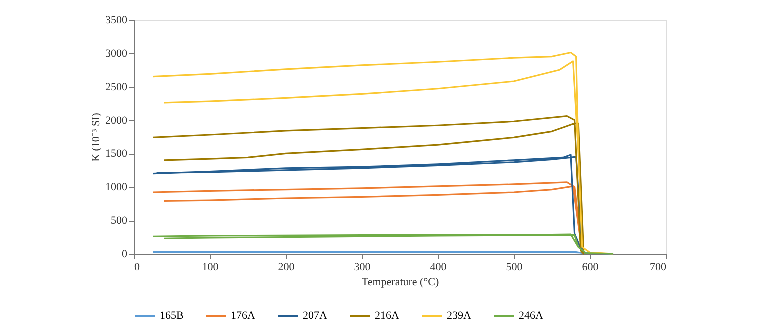 The image size is (758, 328). I want to click on x-tick-label: 500, so click(515, 268).